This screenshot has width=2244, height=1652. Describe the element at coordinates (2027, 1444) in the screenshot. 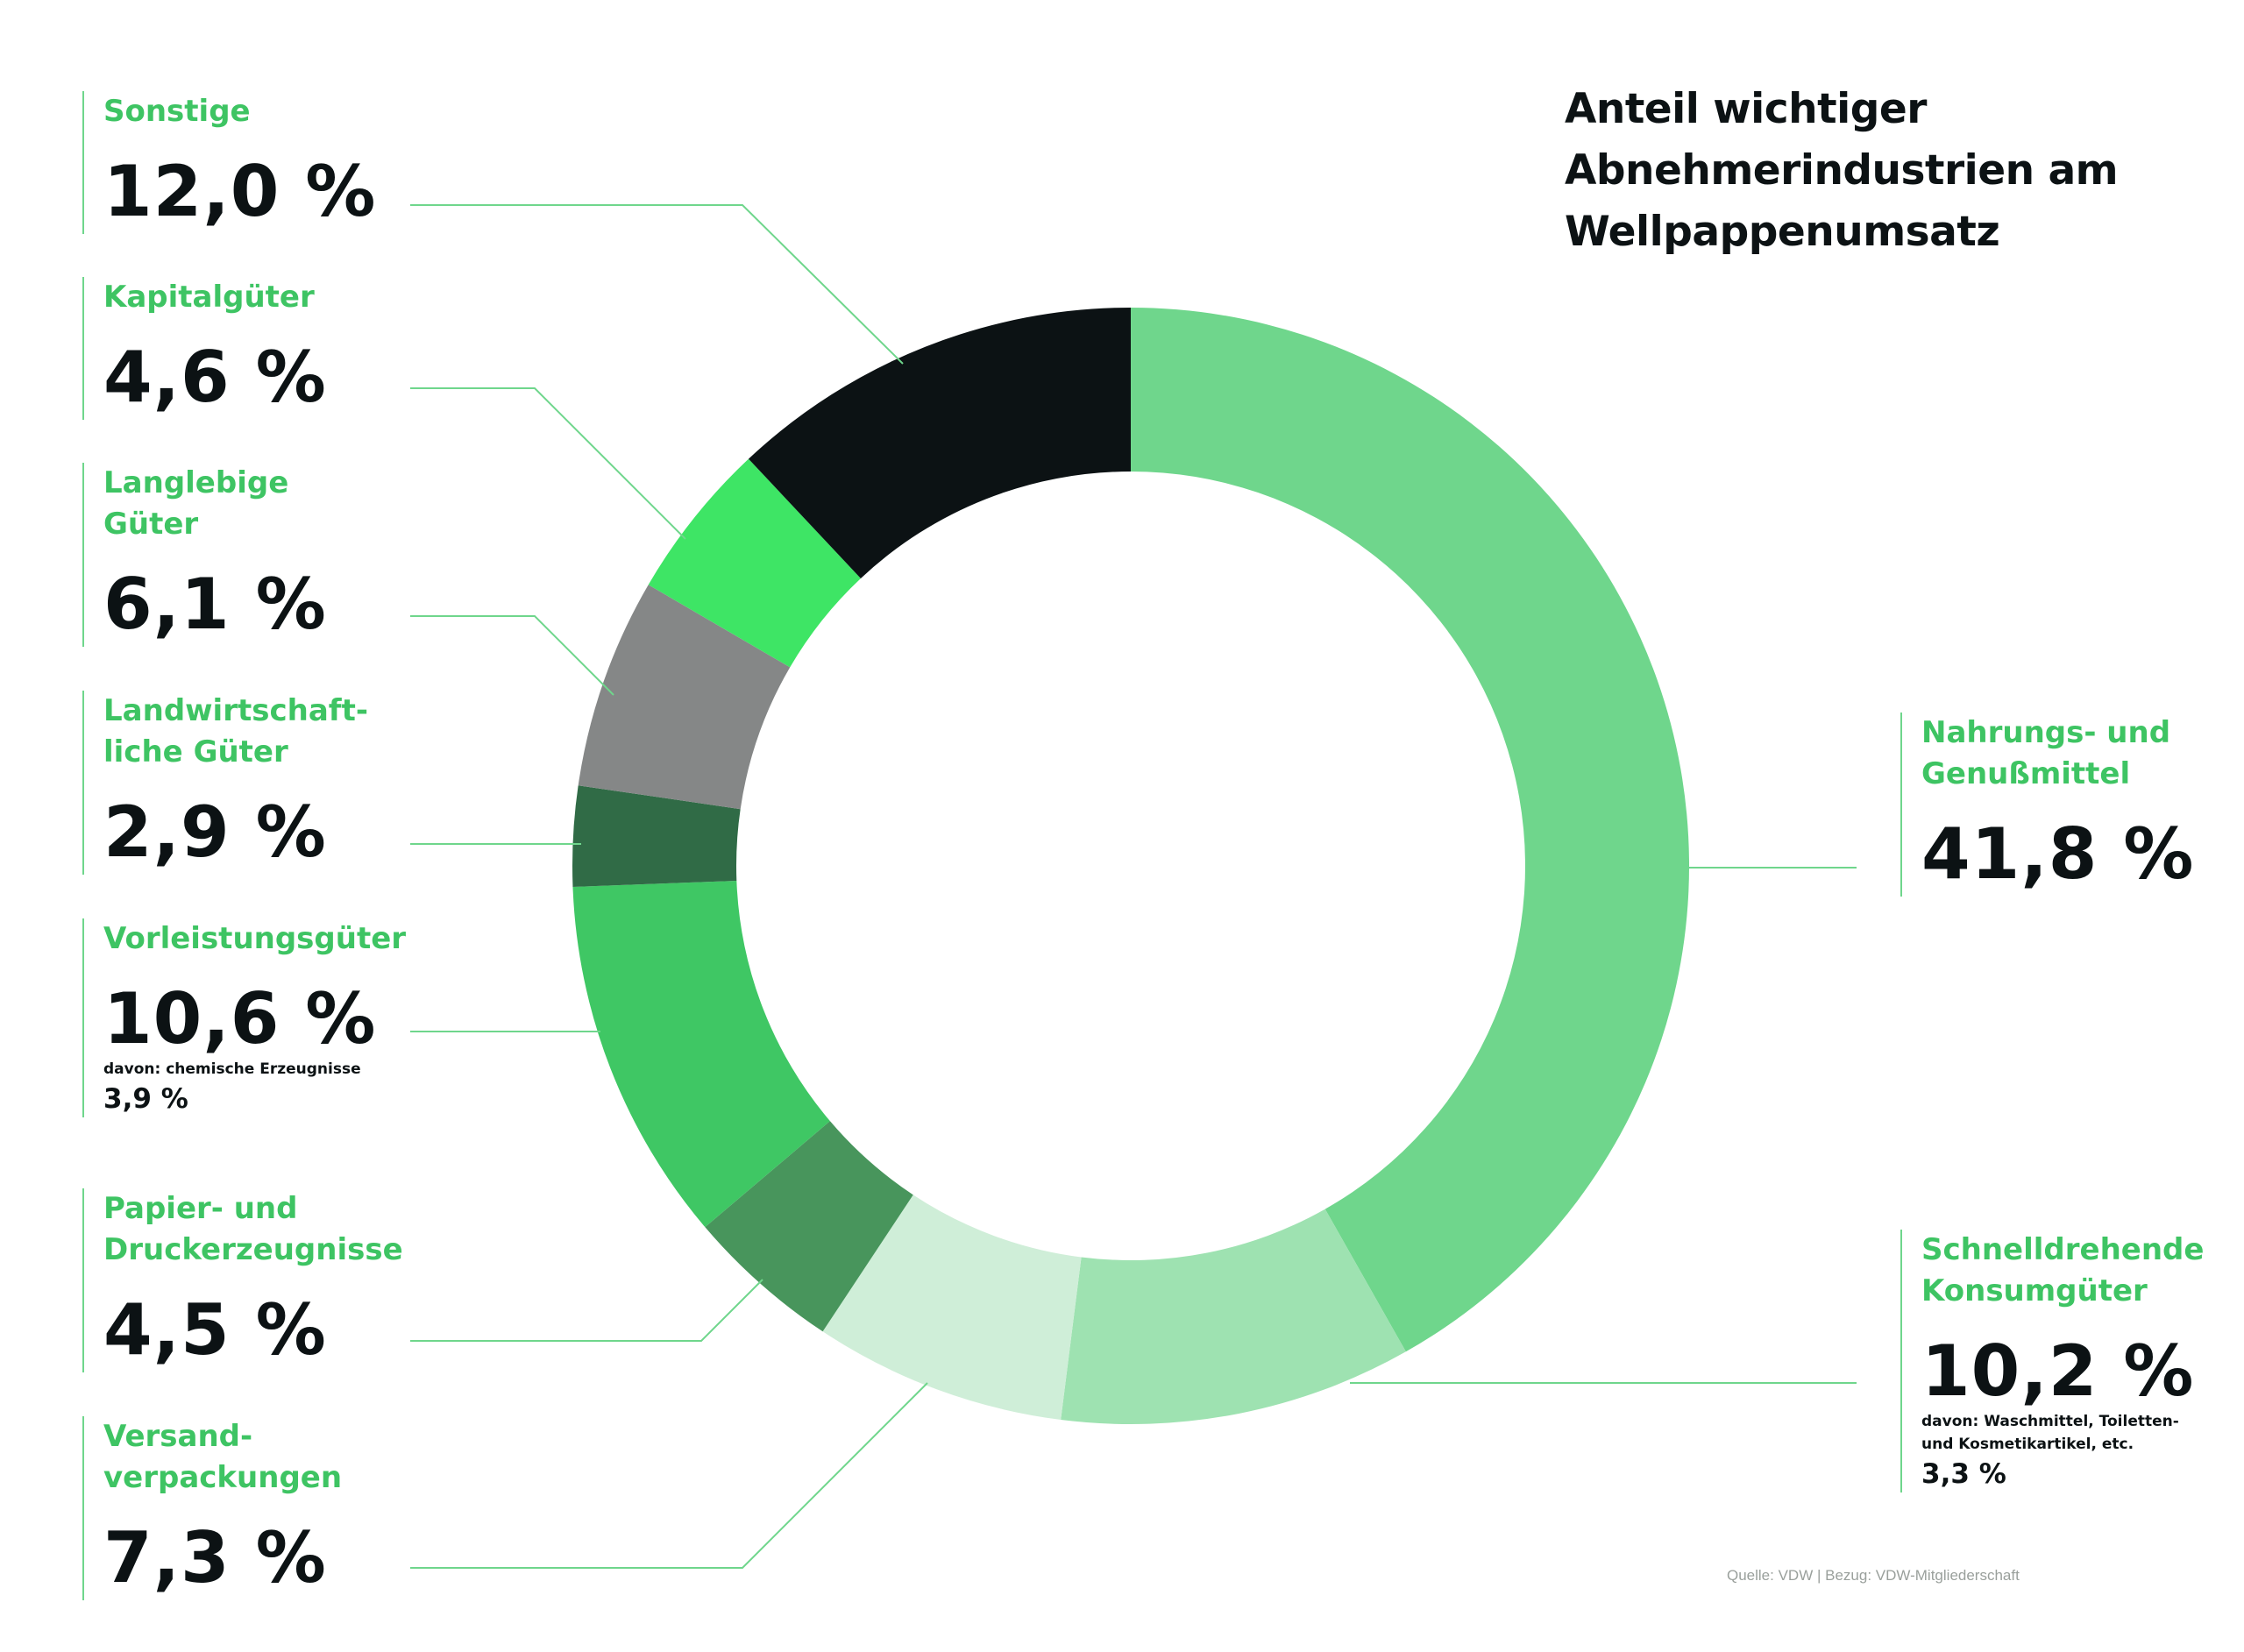

I see `sub-note-line: und Kosmetikartikel, etc.` at that location.